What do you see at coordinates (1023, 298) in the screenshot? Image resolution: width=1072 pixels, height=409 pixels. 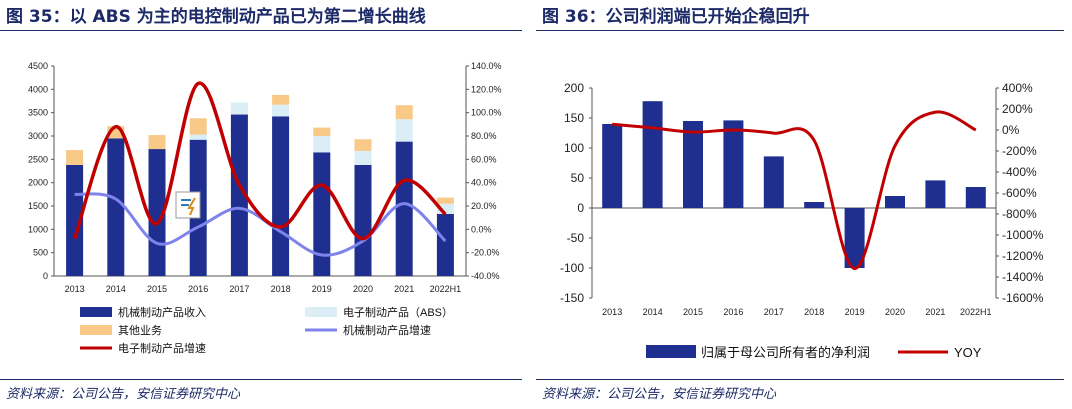 I see `right-y-tick-label: -1600%` at bounding box center [1023, 298].